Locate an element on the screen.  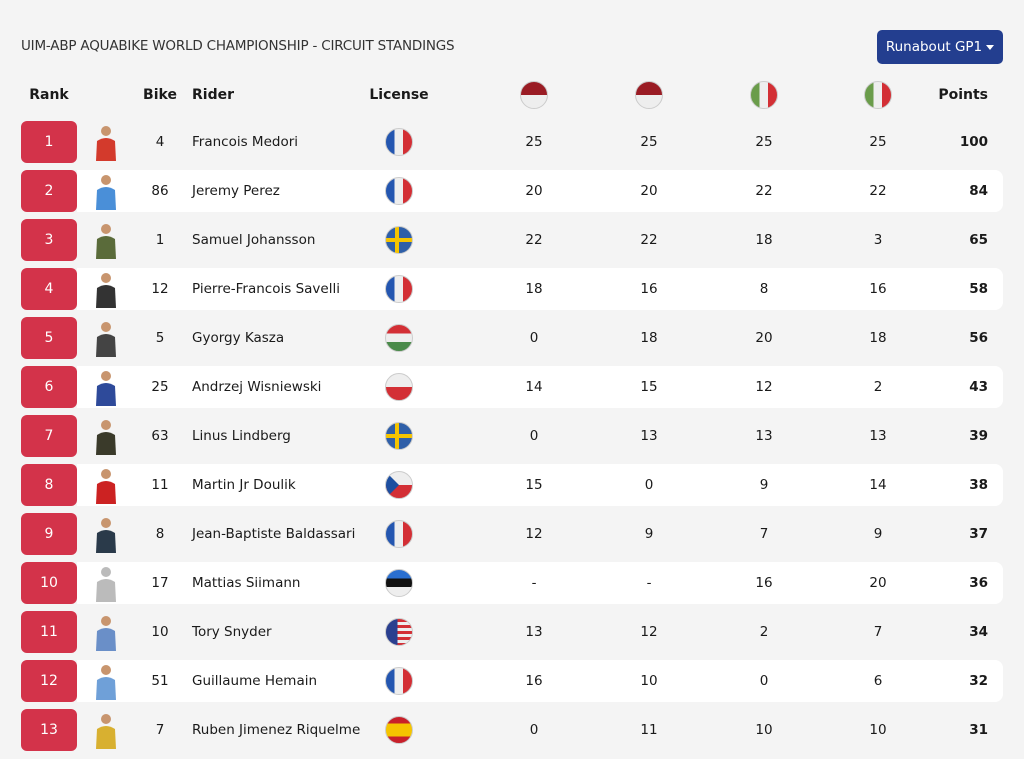
bike-number: 1 is located at coordinates (160, 240).